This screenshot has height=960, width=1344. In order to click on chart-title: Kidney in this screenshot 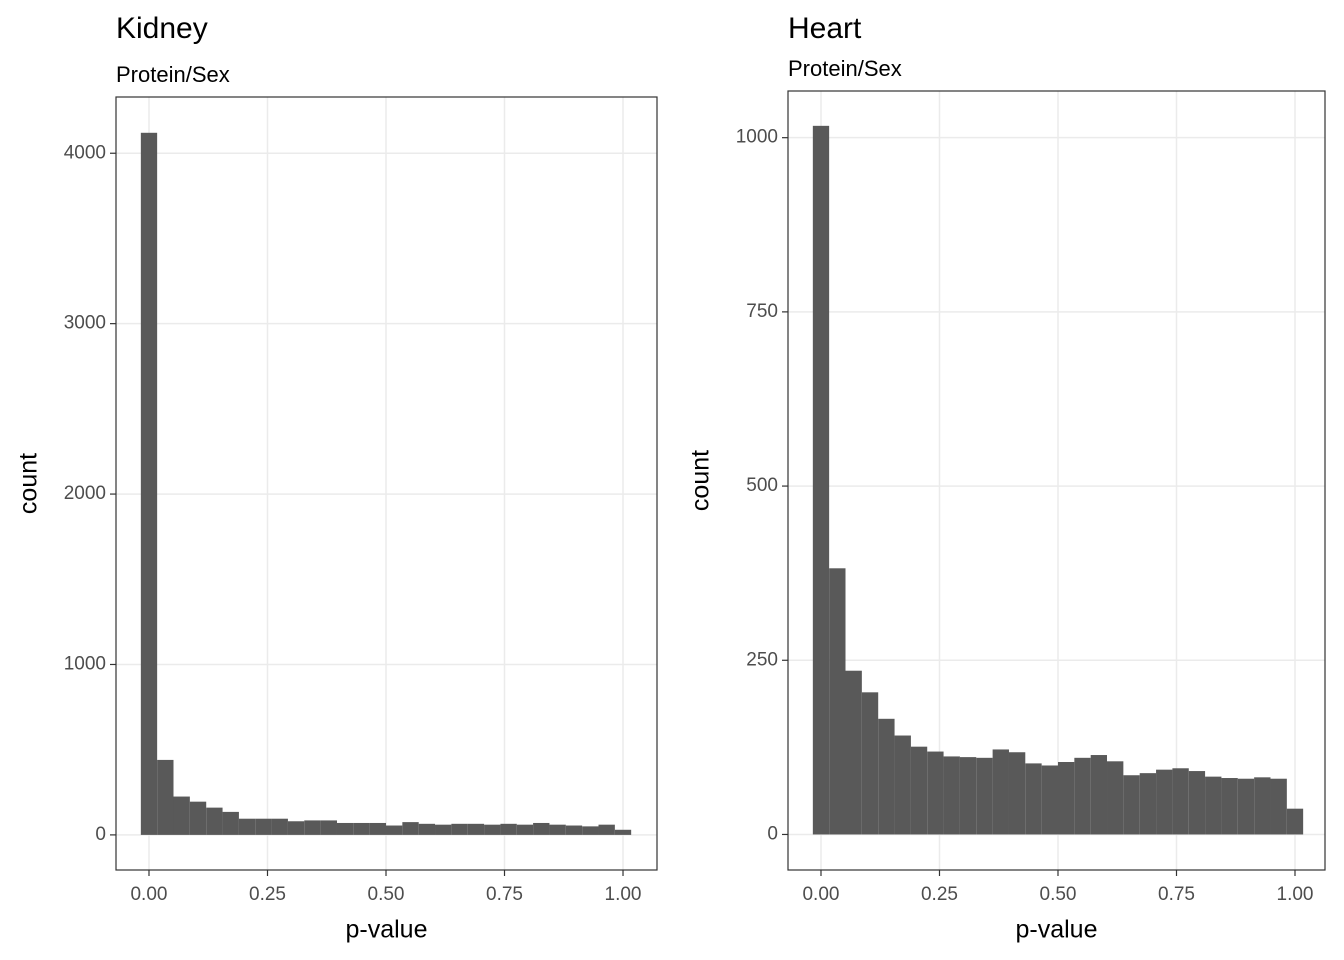, I will do `click(162, 28)`.